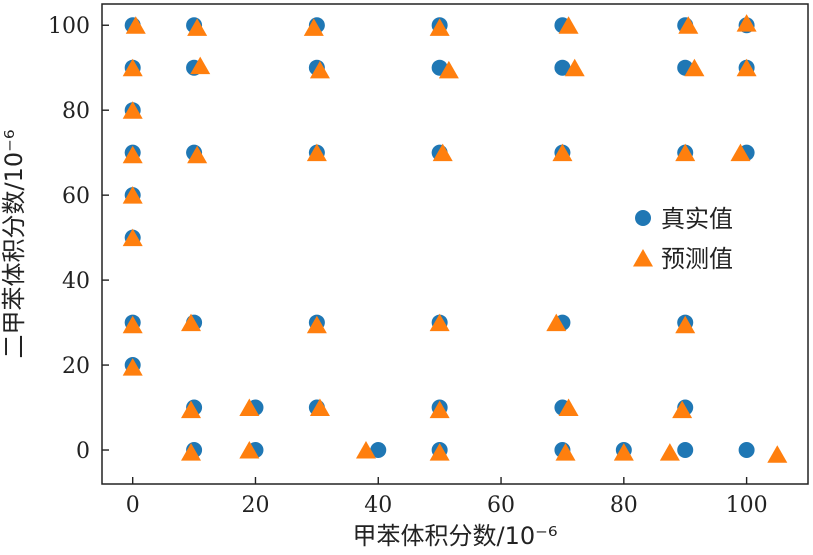 The height and width of the screenshot is (555, 813). I want to click on x-tick-label: 80, so click(624, 505).